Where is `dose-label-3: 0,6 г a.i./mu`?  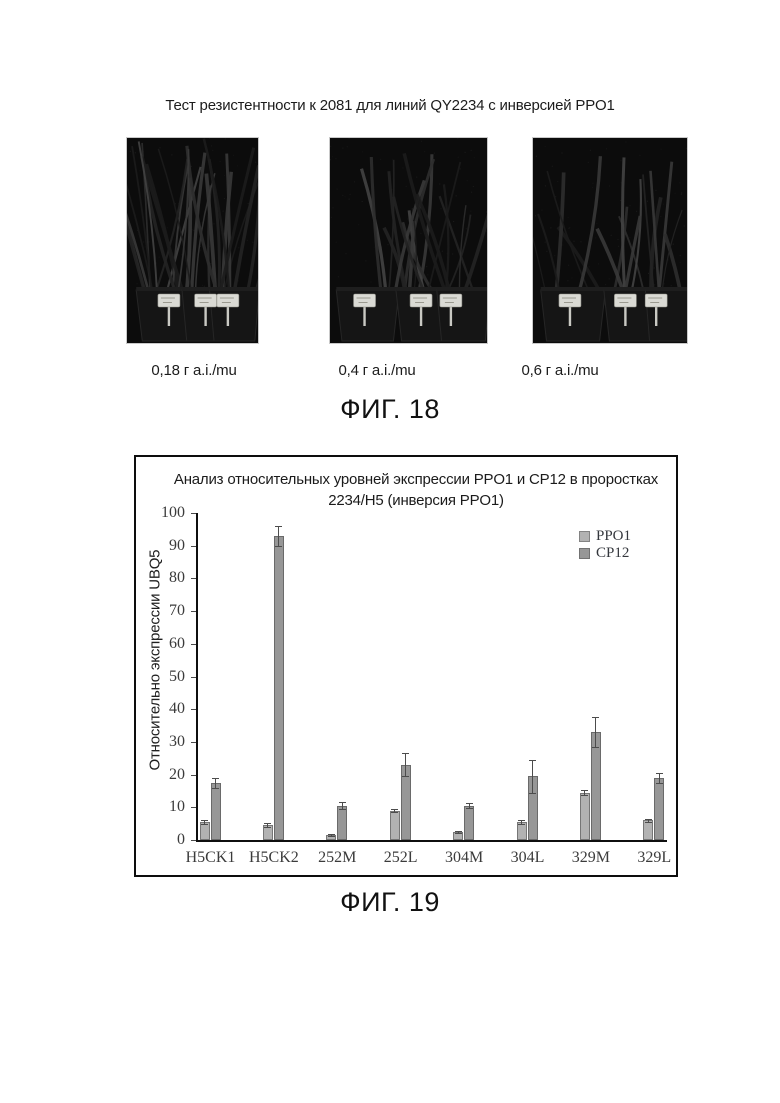
dose-label-3: 0,6 г a.i./mu is located at coordinates (560, 370).